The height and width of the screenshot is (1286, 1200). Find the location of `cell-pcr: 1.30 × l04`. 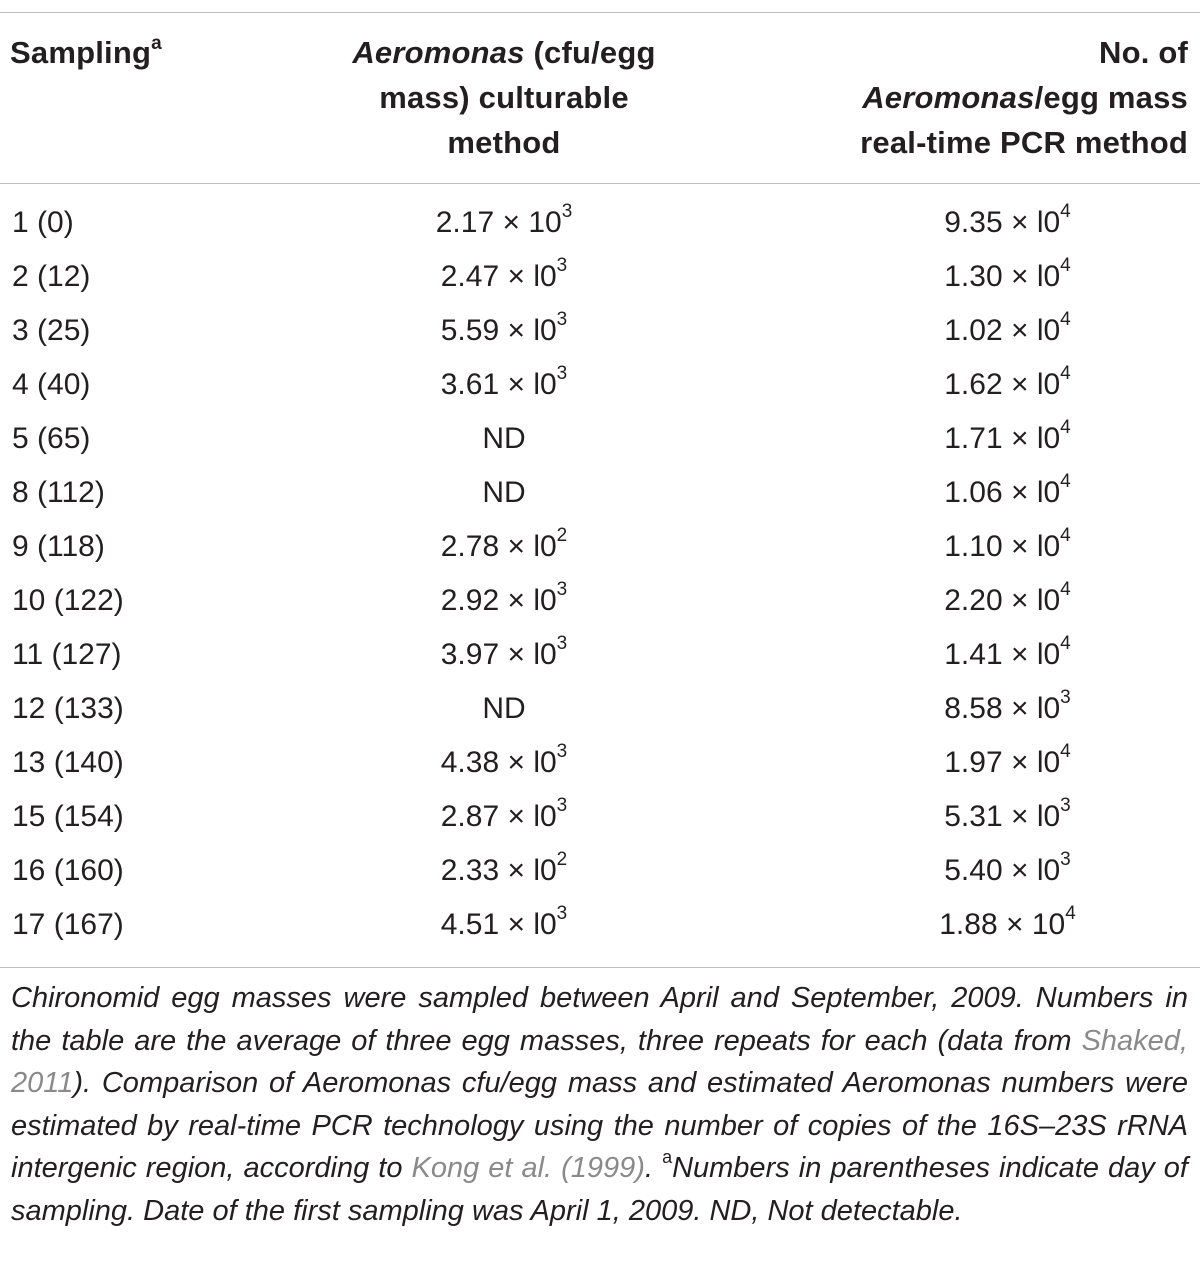

cell-pcr: 1.30 × l04 is located at coordinates (1007, 274).